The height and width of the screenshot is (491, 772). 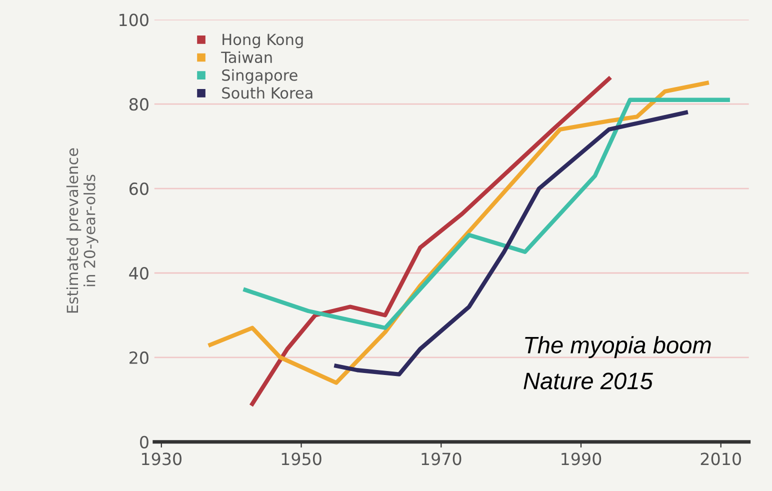 I want to click on y-tick-label: 20, so click(x=139, y=357).